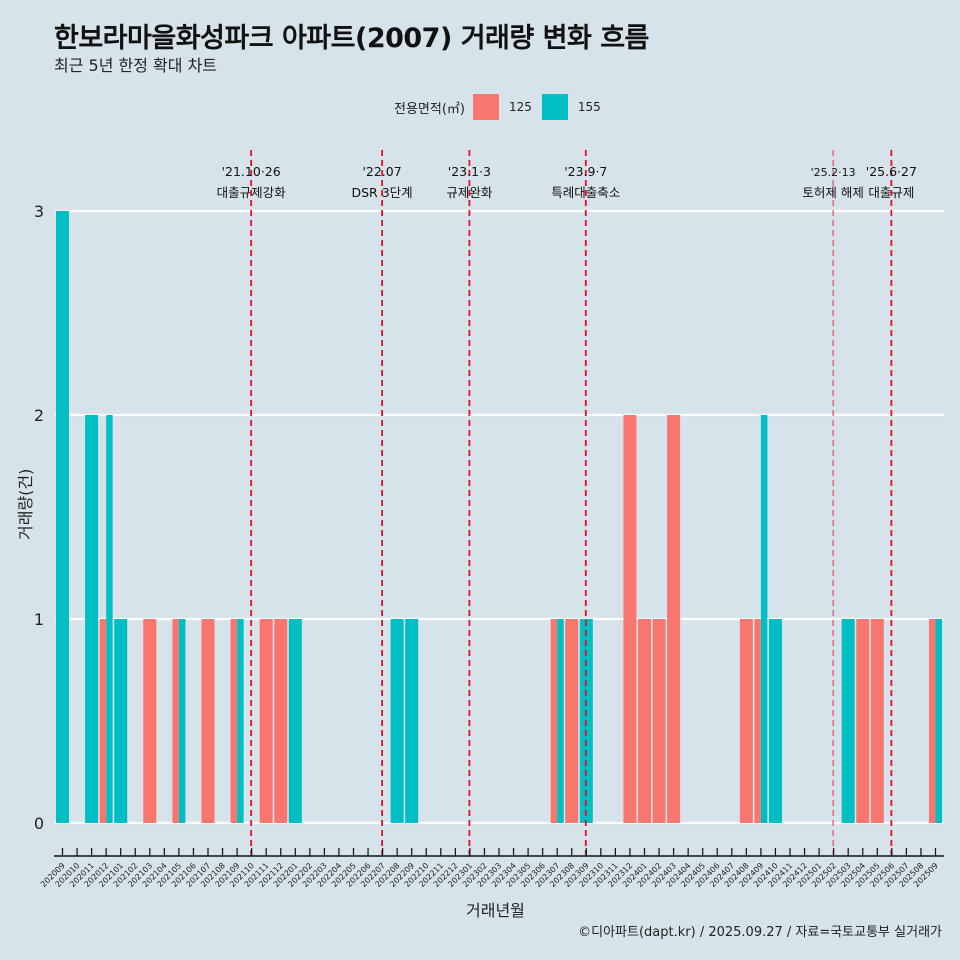  I want to click on event-name-label: 규제완화, so click(469, 192).